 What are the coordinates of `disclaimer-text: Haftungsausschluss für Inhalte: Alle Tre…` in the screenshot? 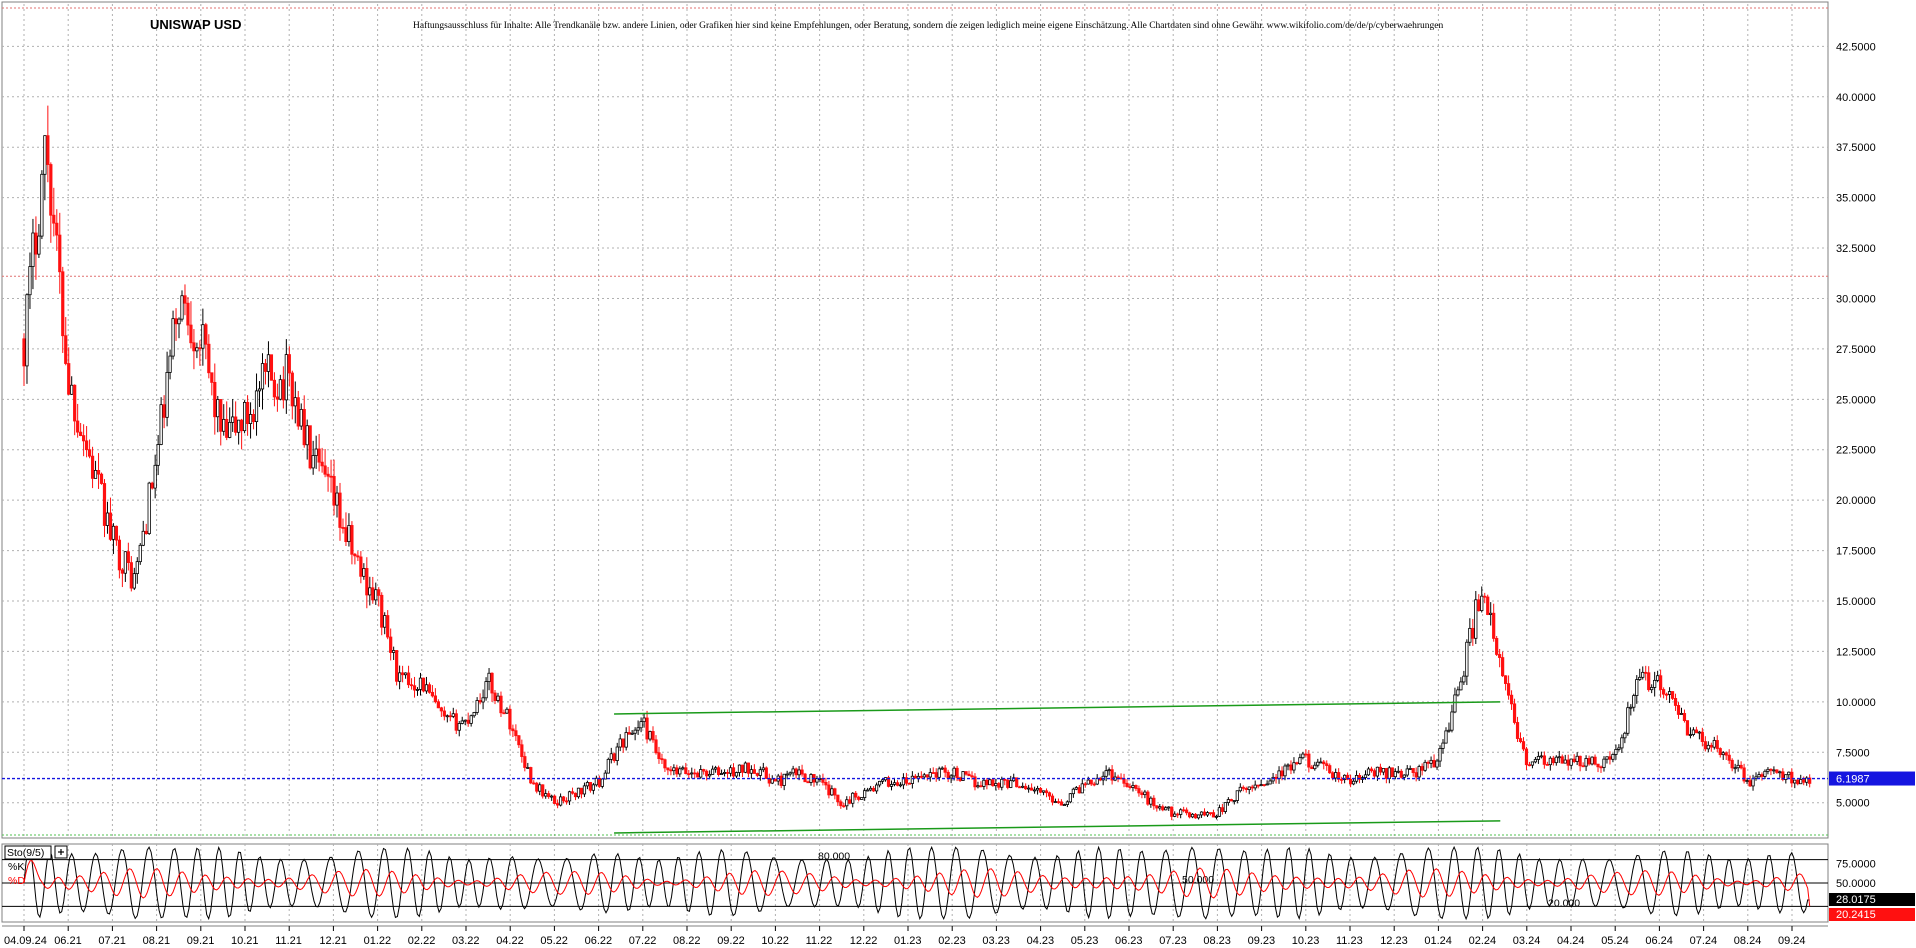 It's located at (928, 25).